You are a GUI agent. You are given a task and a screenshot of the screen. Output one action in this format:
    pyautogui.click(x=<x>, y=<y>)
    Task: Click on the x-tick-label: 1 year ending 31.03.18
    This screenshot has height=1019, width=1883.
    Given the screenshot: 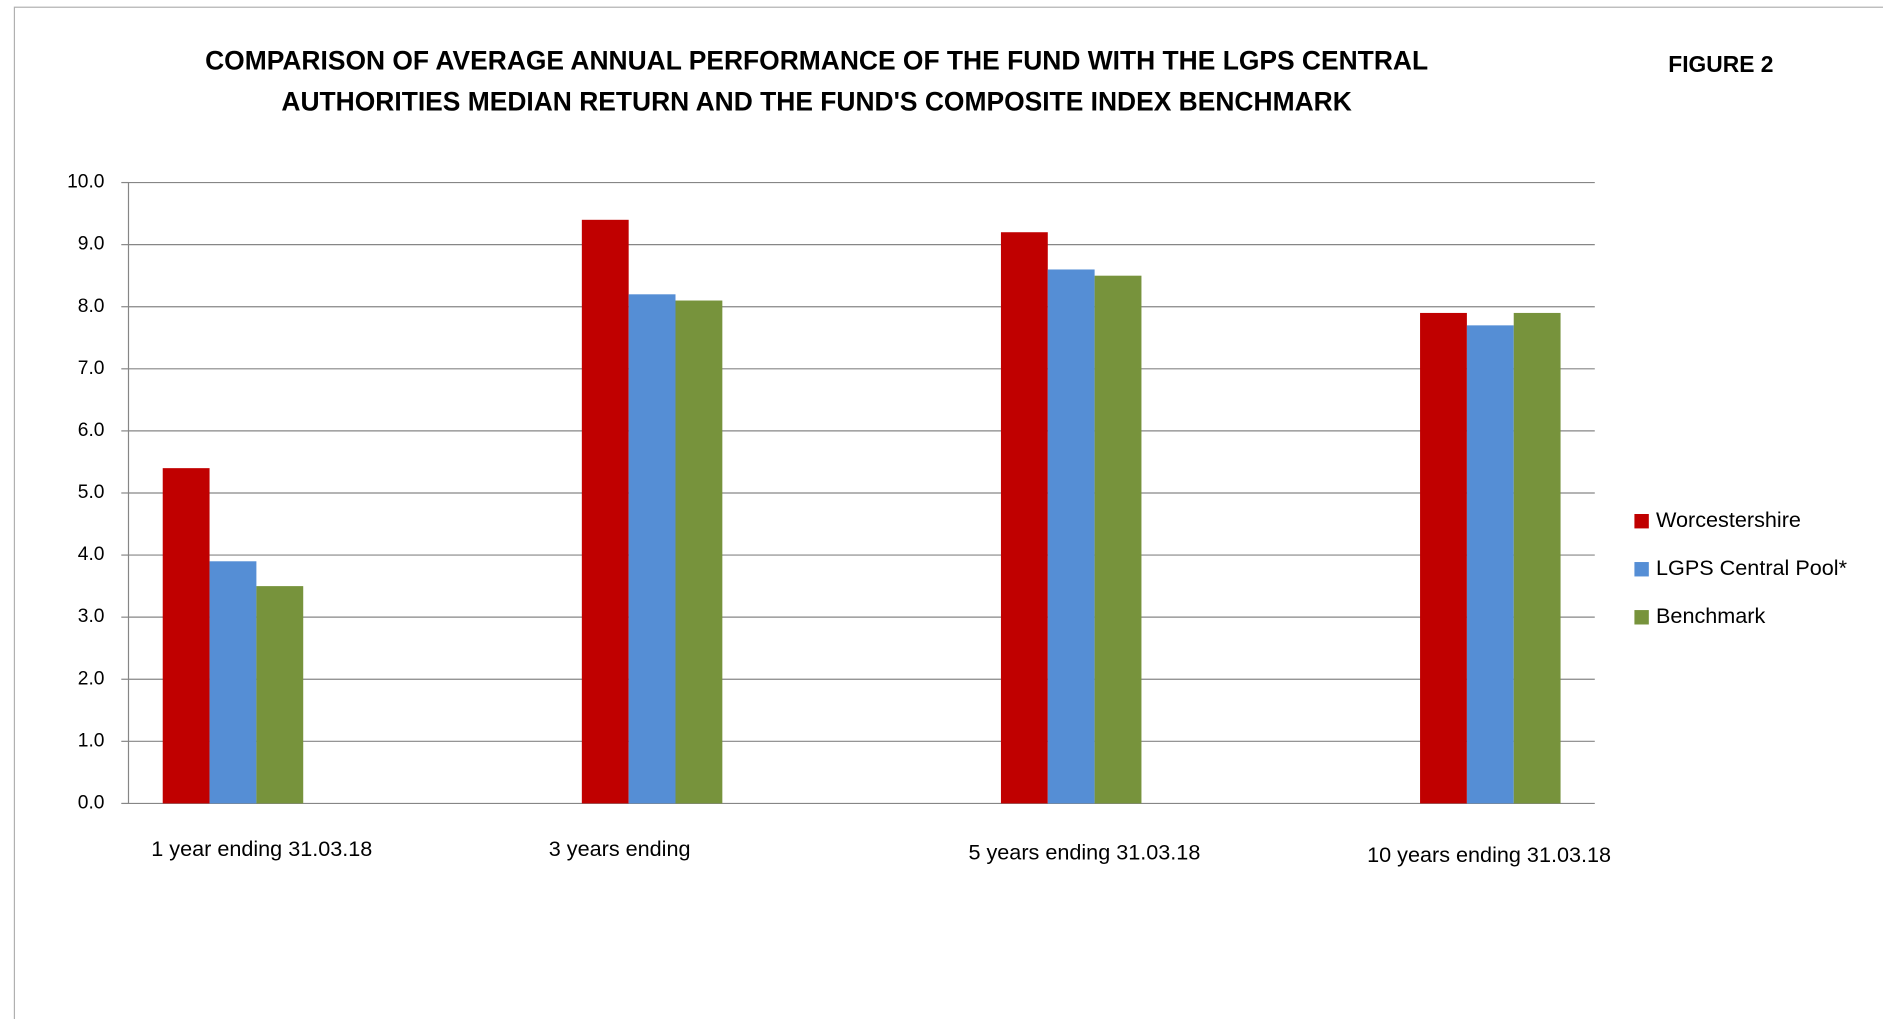 What is the action you would take?
    pyautogui.click(x=261, y=848)
    